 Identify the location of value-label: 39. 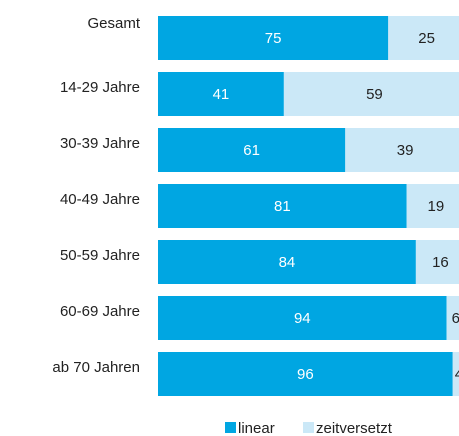
(405, 150).